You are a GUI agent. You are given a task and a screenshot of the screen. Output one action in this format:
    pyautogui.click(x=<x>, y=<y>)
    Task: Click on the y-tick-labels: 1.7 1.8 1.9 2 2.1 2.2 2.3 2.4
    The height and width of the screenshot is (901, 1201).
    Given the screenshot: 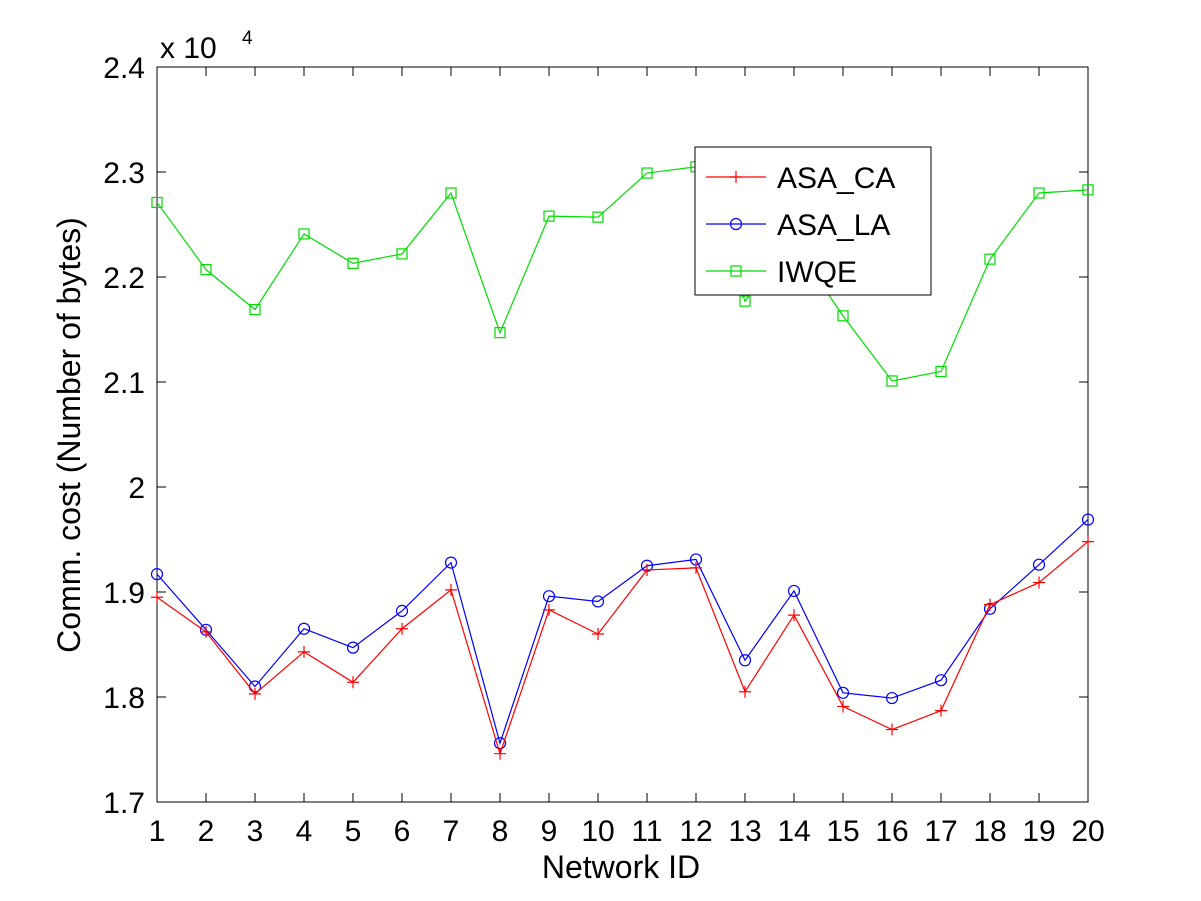 What is the action you would take?
    pyautogui.click(x=124, y=436)
    